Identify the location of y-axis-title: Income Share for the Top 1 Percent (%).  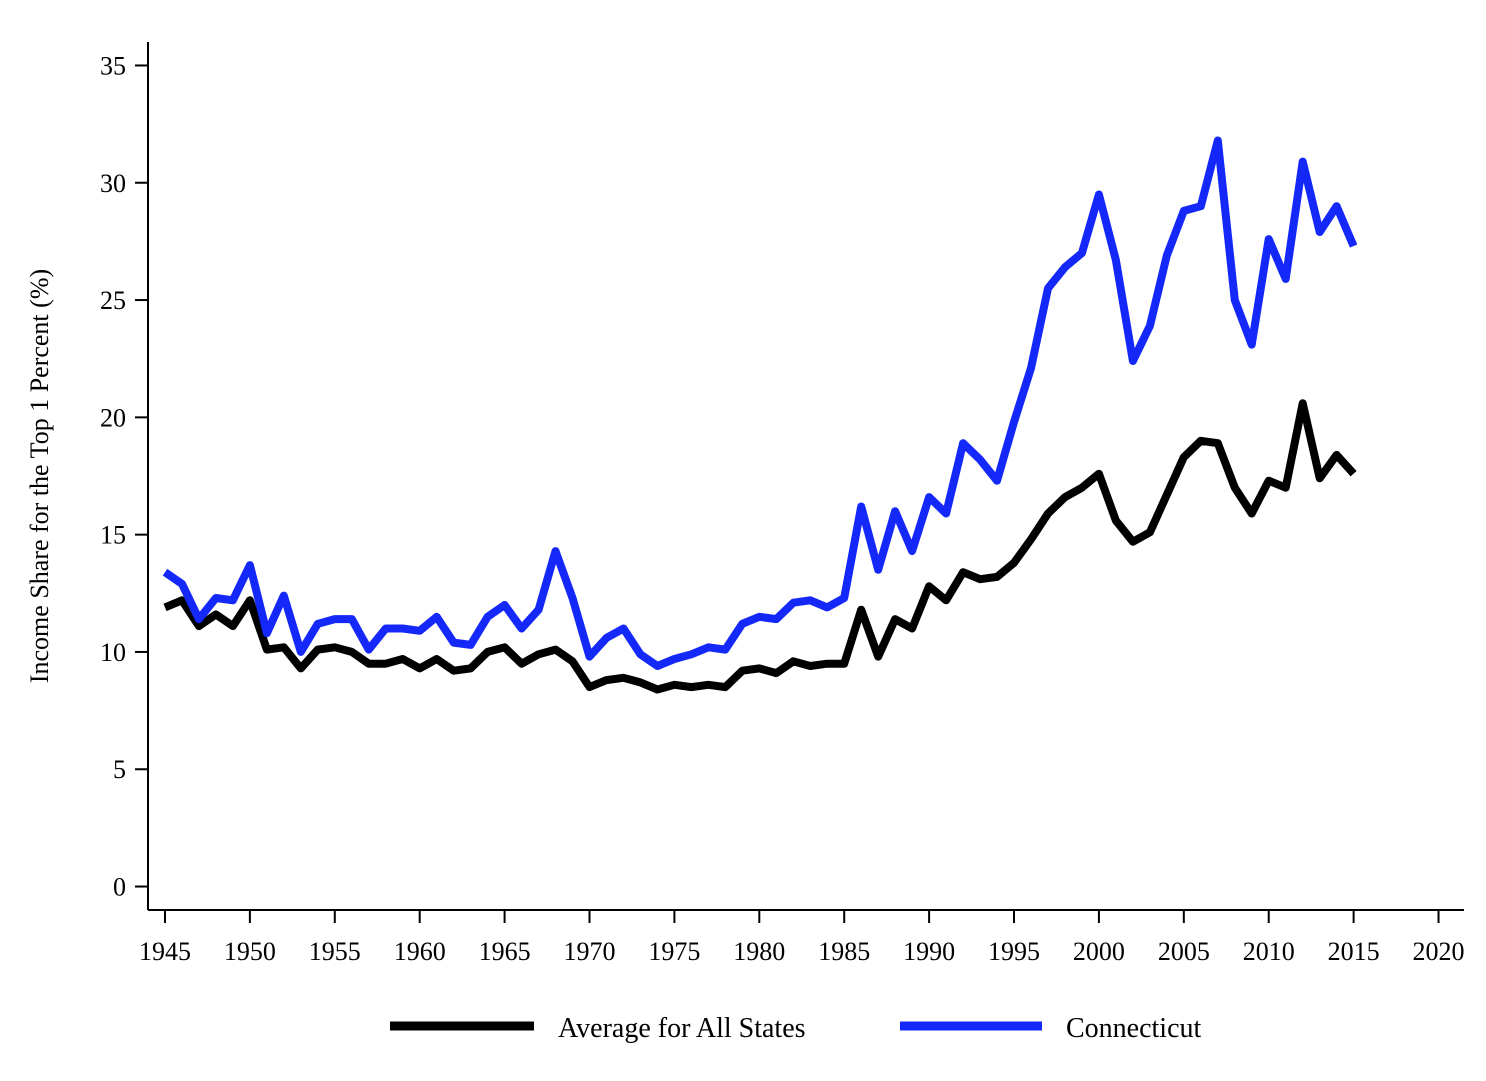
(39, 476).